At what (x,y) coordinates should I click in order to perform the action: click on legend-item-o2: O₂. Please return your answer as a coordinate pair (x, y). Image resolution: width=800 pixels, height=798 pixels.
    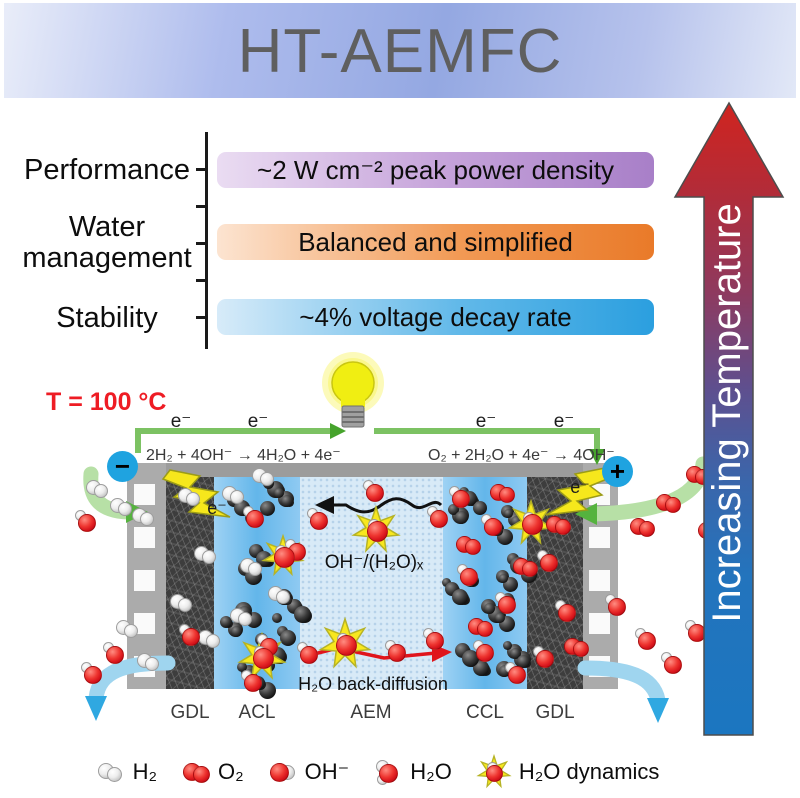
    Looking at the image, I should click on (212, 772).